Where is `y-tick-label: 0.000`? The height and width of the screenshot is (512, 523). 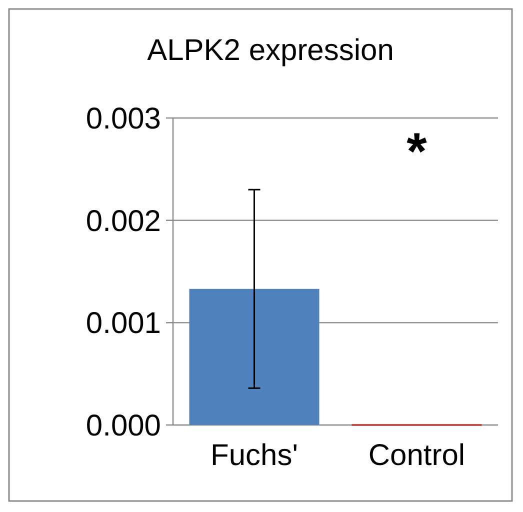 y-tick-label: 0.000 is located at coordinates (123, 426).